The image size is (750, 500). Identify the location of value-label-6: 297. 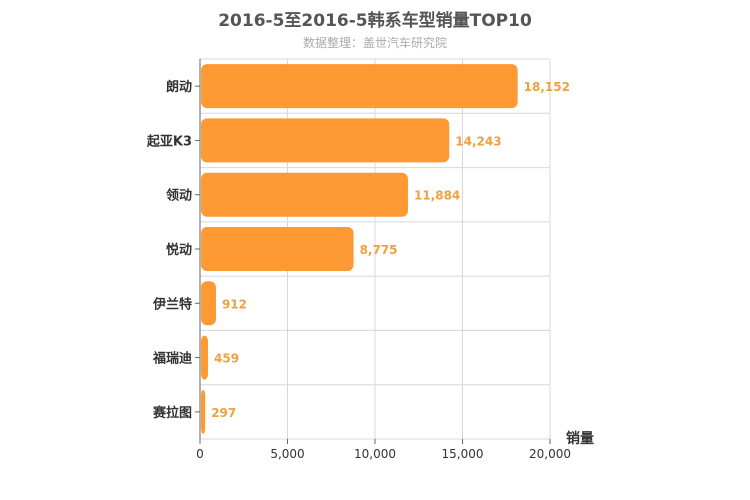
(223, 413).